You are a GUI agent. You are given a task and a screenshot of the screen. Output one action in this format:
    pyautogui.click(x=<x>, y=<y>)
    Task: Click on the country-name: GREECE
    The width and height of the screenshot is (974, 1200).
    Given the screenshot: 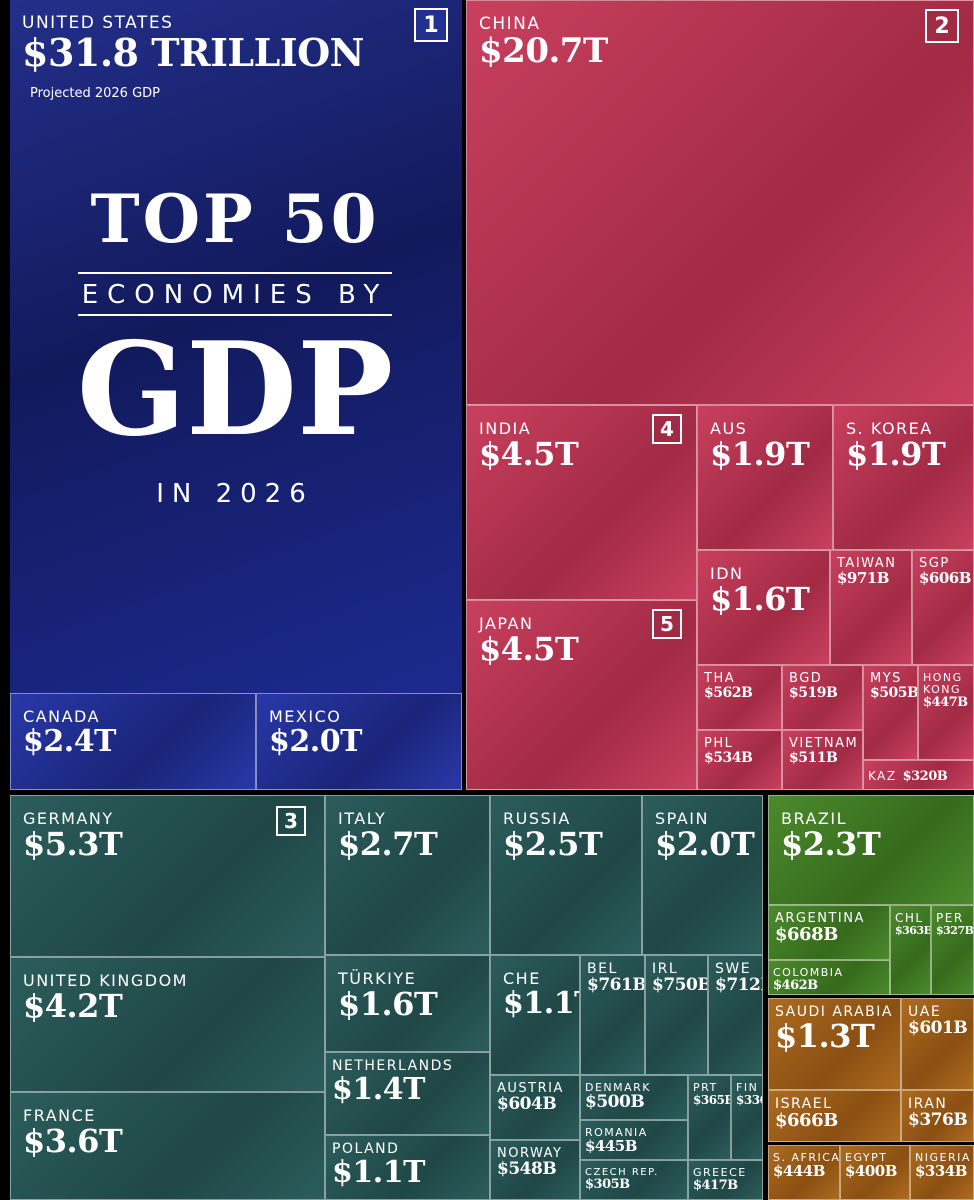 What is the action you would take?
    pyautogui.click(x=720, y=1172)
    